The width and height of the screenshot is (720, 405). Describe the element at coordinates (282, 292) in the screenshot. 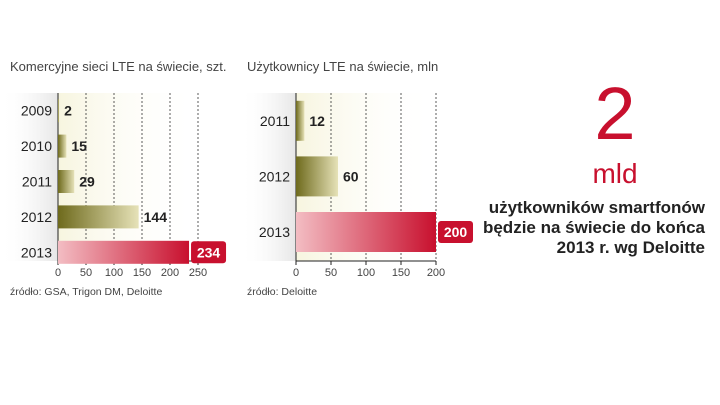

I see `chart2-source: źródło: Deloitte` at that location.